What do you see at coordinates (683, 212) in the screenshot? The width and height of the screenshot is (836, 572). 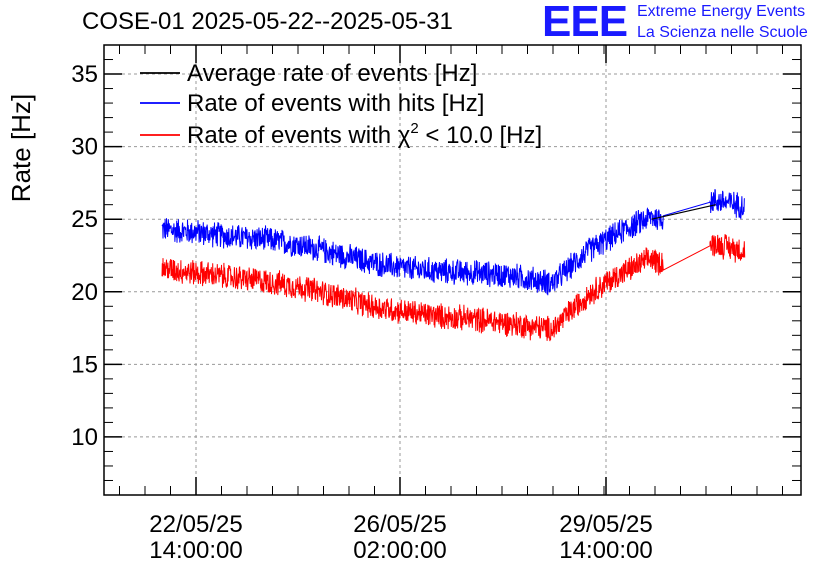 I see `series-line-average` at bounding box center [683, 212].